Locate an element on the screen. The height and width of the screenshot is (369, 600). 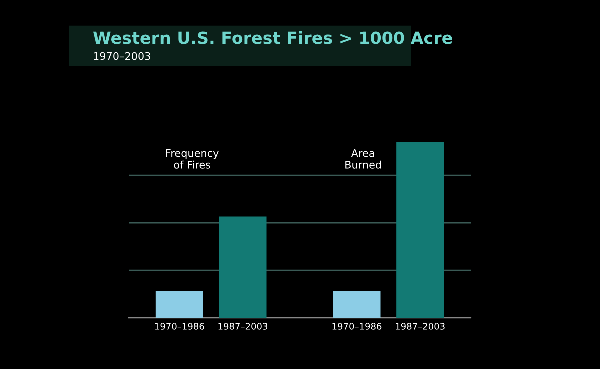
chart-subtitle: 1970–2003 is located at coordinates (122, 56).